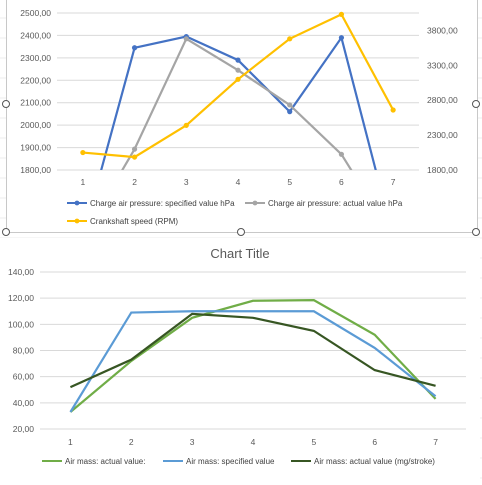 The width and height of the screenshot is (482, 485). What do you see at coordinates (24, 429) in the screenshot?
I see `y-tick-label: 20,00` at bounding box center [24, 429].